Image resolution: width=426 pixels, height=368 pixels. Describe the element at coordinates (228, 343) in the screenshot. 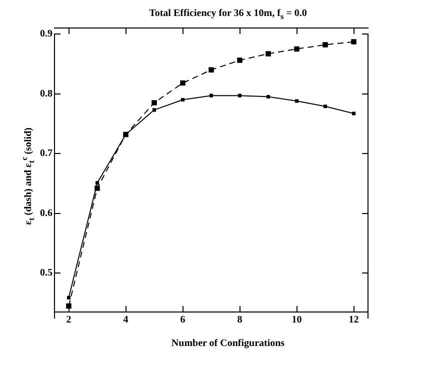

I see `x-axis-title: Number of Configurations` at that location.